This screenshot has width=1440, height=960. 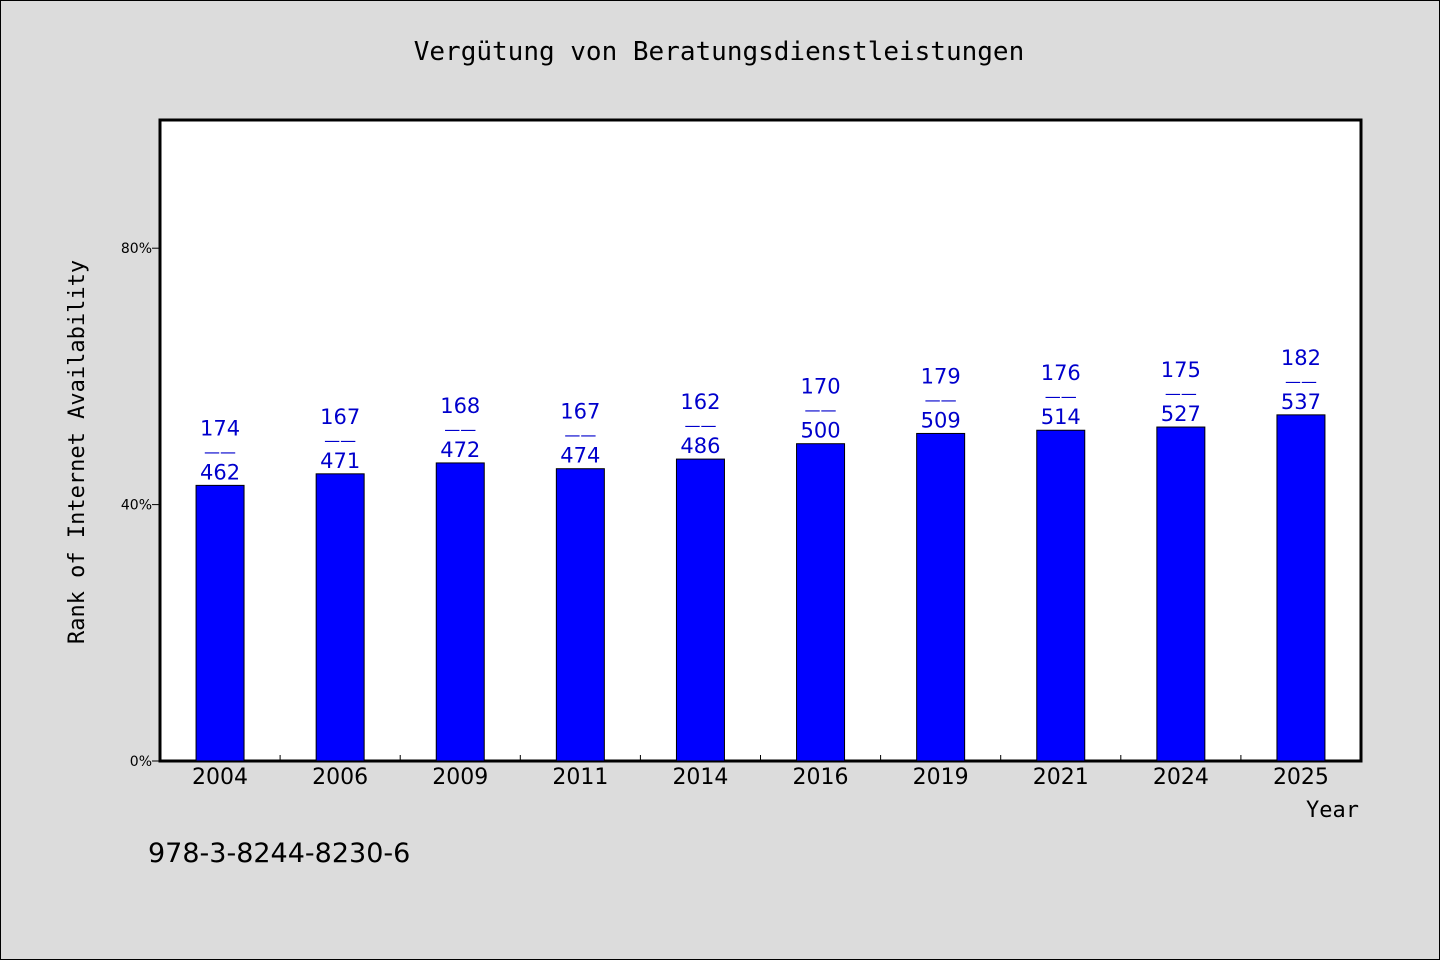 I want to click on x-tick-label-2006: 2006, so click(x=340, y=777).